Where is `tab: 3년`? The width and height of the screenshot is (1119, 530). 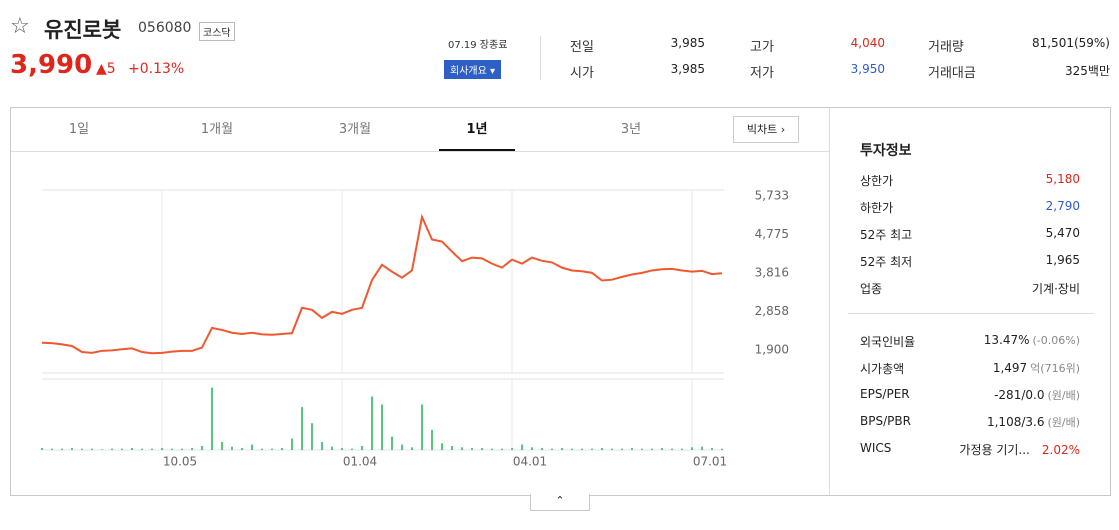
tab: 3년 is located at coordinates (631, 129).